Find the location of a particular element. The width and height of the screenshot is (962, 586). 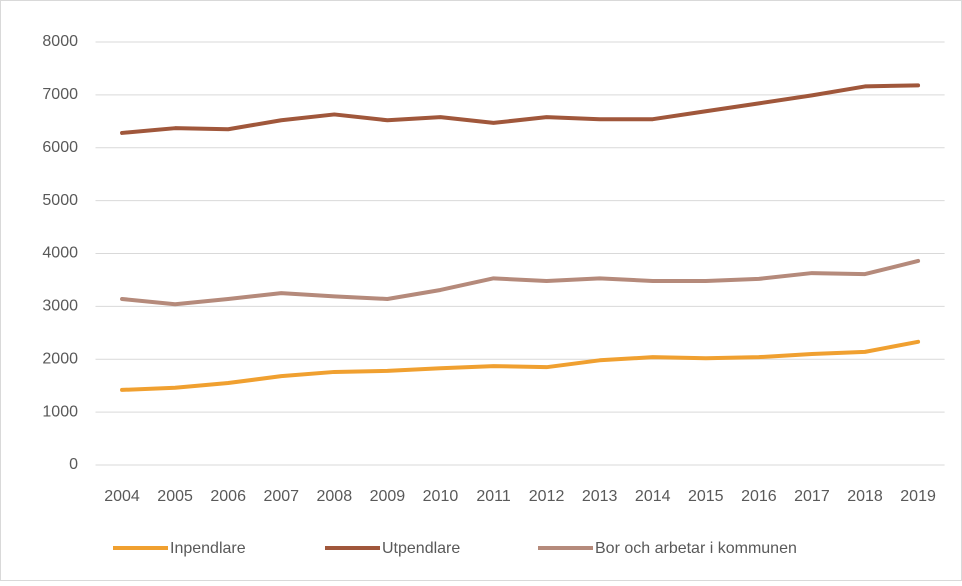

x-tick-label: 2009 is located at coordinates (388, 496).